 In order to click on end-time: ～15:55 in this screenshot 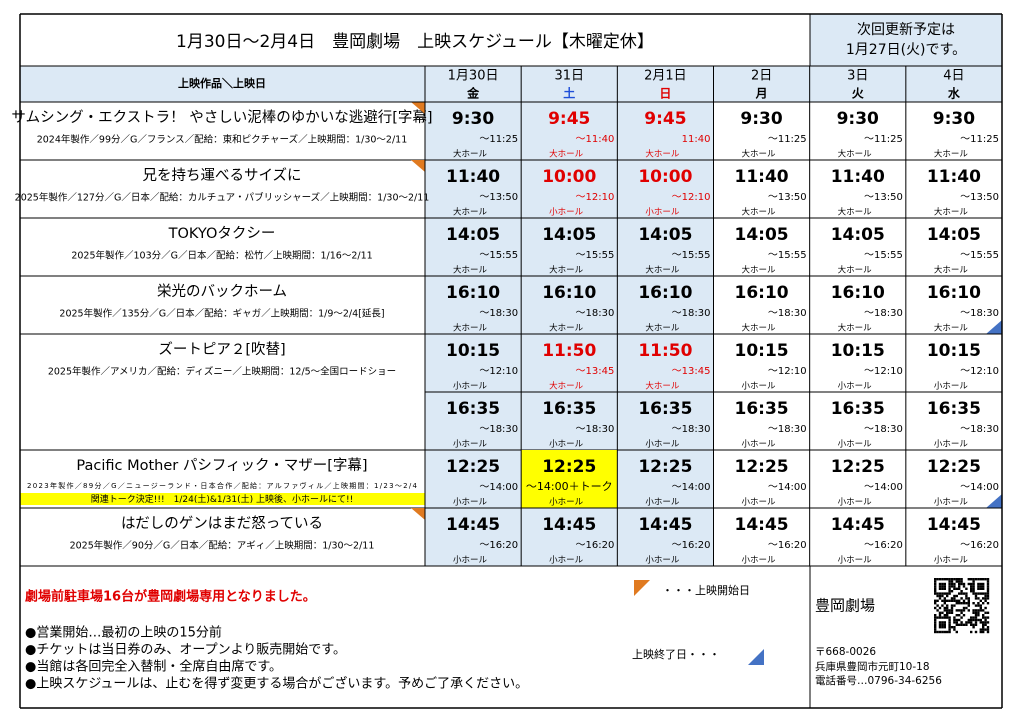, I will do `click(595, 255)`.